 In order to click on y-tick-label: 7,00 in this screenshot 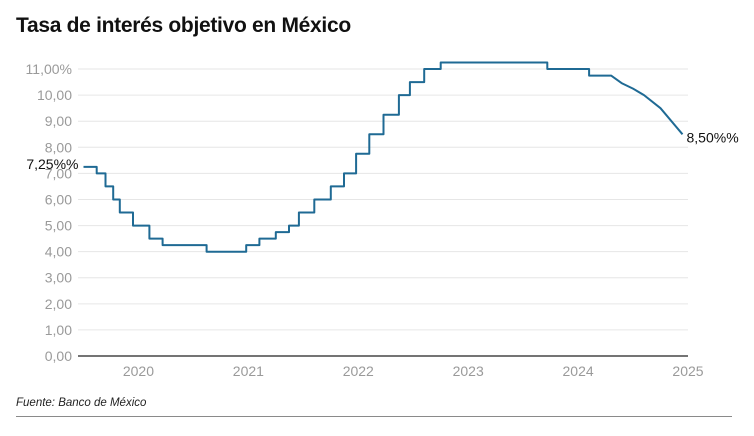, I will do `click(58, 173)`.